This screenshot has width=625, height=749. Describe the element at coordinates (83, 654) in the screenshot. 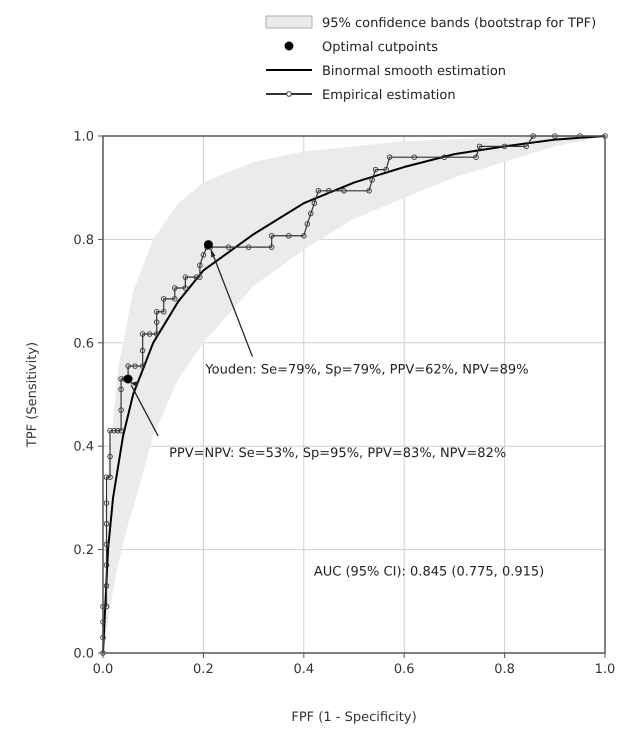

I see `y-tick-label: 0.0` at that location.